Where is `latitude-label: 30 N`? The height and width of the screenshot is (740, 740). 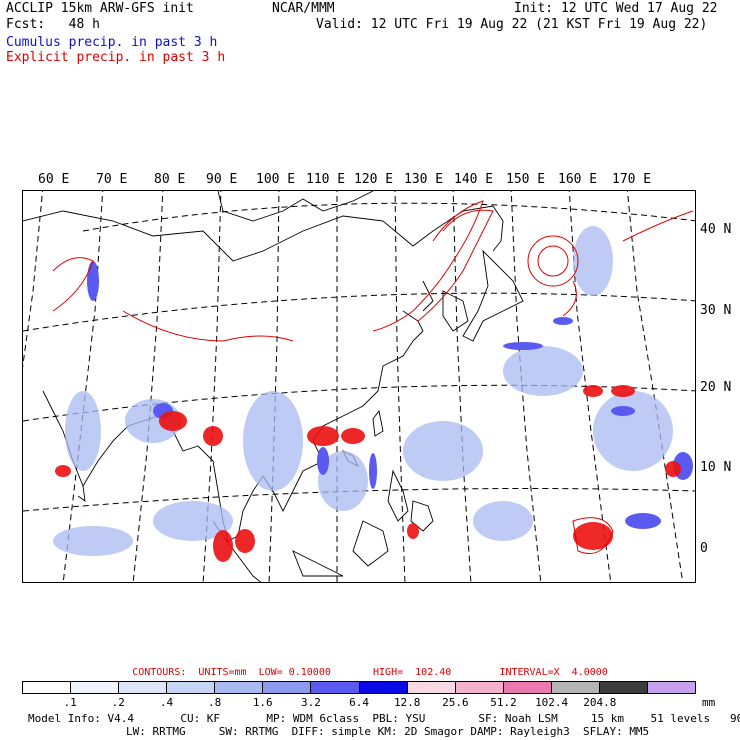 latitude-label: 30 N is located at coordinates (716, 310).